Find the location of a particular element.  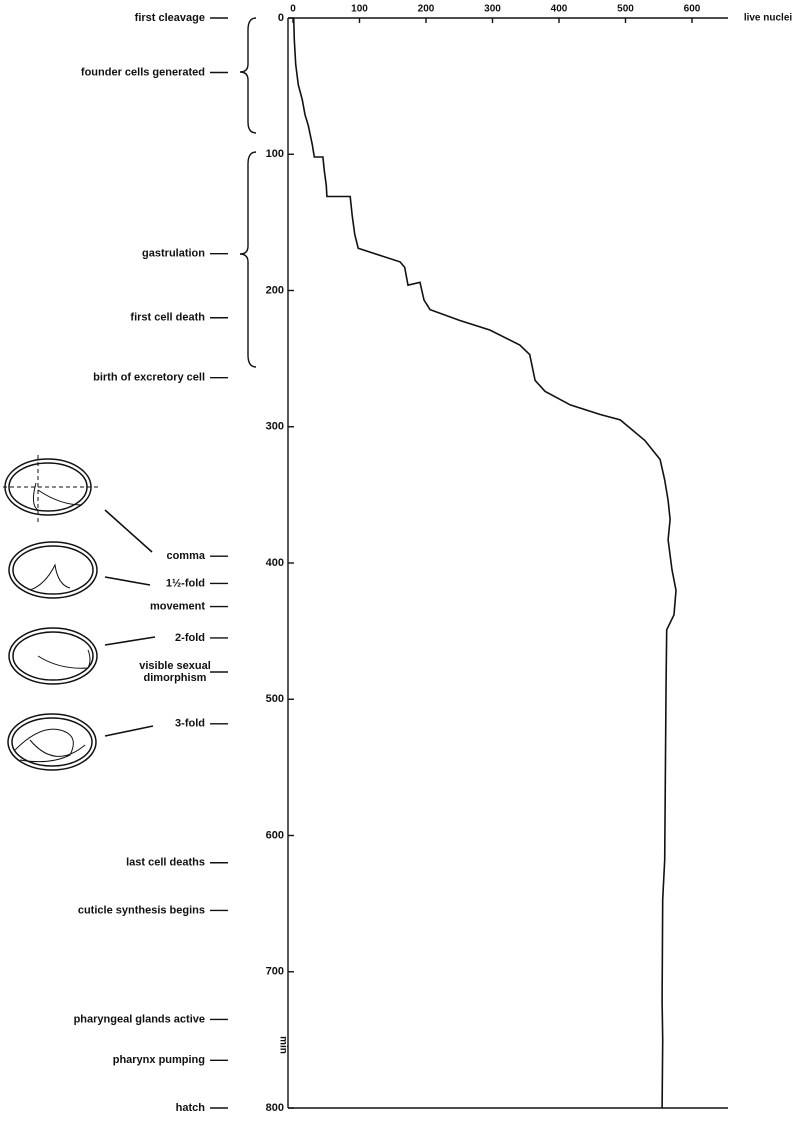

embryo-comma is located at coordinates (78, 504).